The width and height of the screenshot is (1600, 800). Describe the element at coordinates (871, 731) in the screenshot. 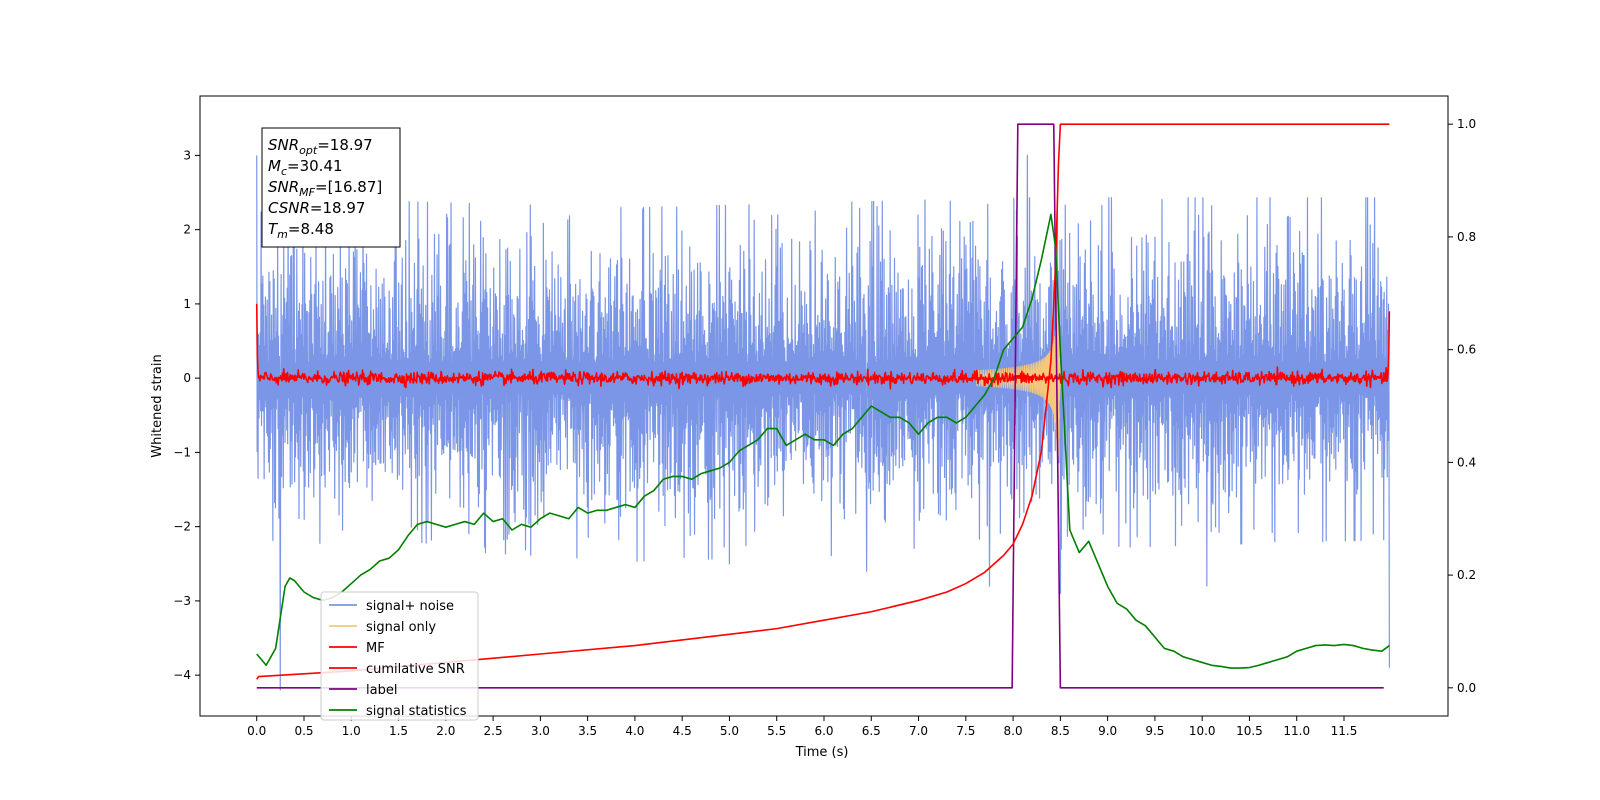

I see `x-tick-label: 6.5` at that location.